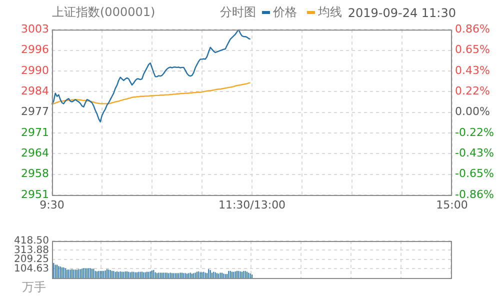 The image size is (501, 300). What do you see at coordinates (330, 12) in the screenshot?
I see `legend-label: 均线` at bounding box center [330, 12].